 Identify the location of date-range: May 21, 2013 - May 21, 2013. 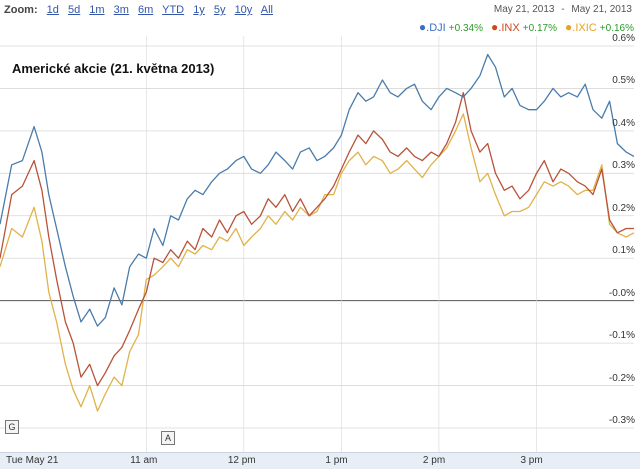
(563, 9).